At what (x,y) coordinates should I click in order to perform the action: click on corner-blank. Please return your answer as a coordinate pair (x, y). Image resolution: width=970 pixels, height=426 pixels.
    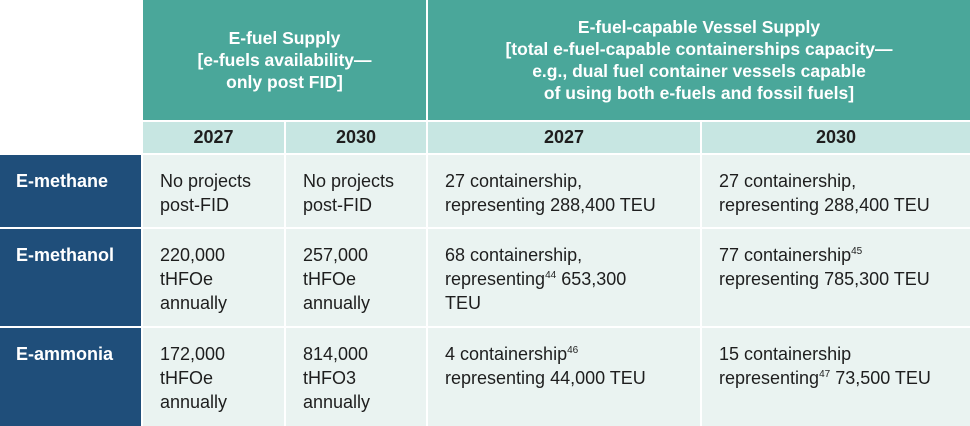
    Looking at the image, I should click on (71, 60).